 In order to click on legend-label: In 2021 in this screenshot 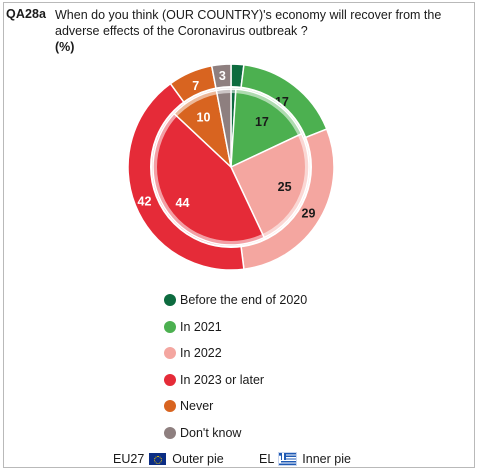, I will do `click(201, 326)`.